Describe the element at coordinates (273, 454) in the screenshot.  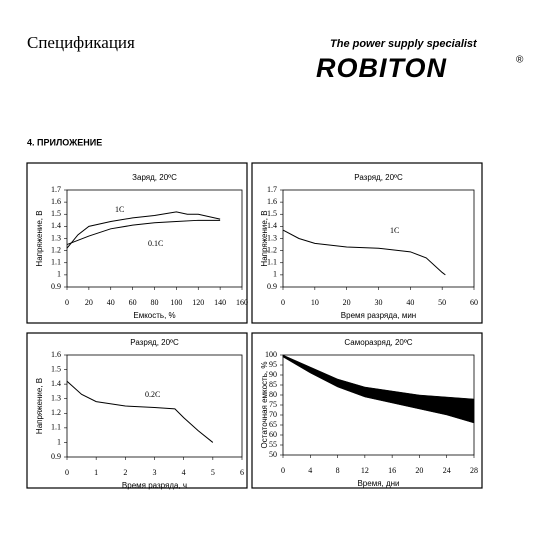
I see `y-tick-label: 50` at that location.